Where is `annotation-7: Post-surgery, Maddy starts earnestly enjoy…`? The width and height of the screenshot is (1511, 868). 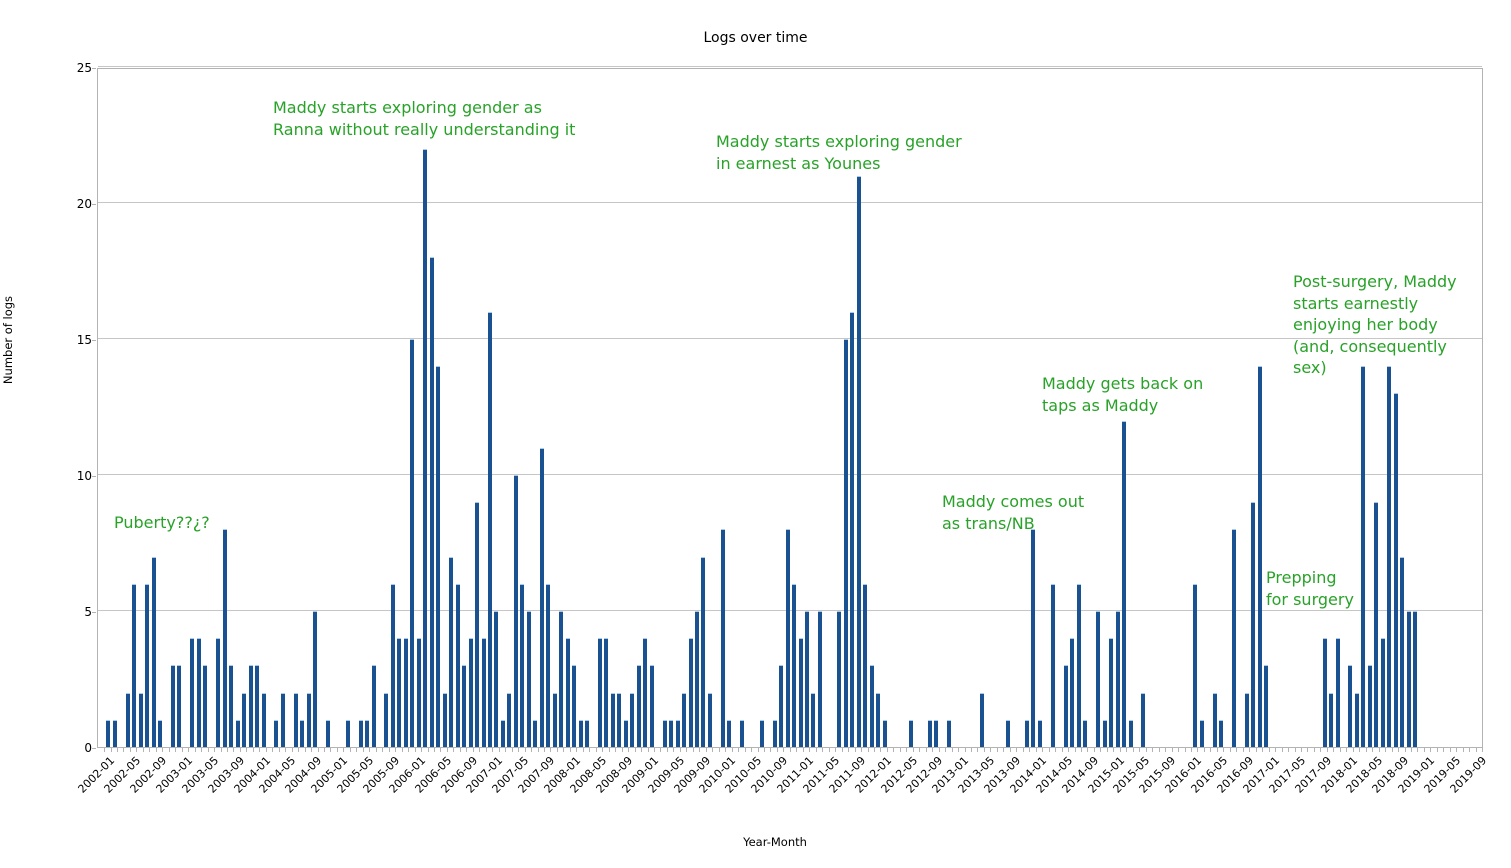
annotation-7: Post-surgery, Maddy starts earnestly enjoy… is located at coordinates (1375, 325).